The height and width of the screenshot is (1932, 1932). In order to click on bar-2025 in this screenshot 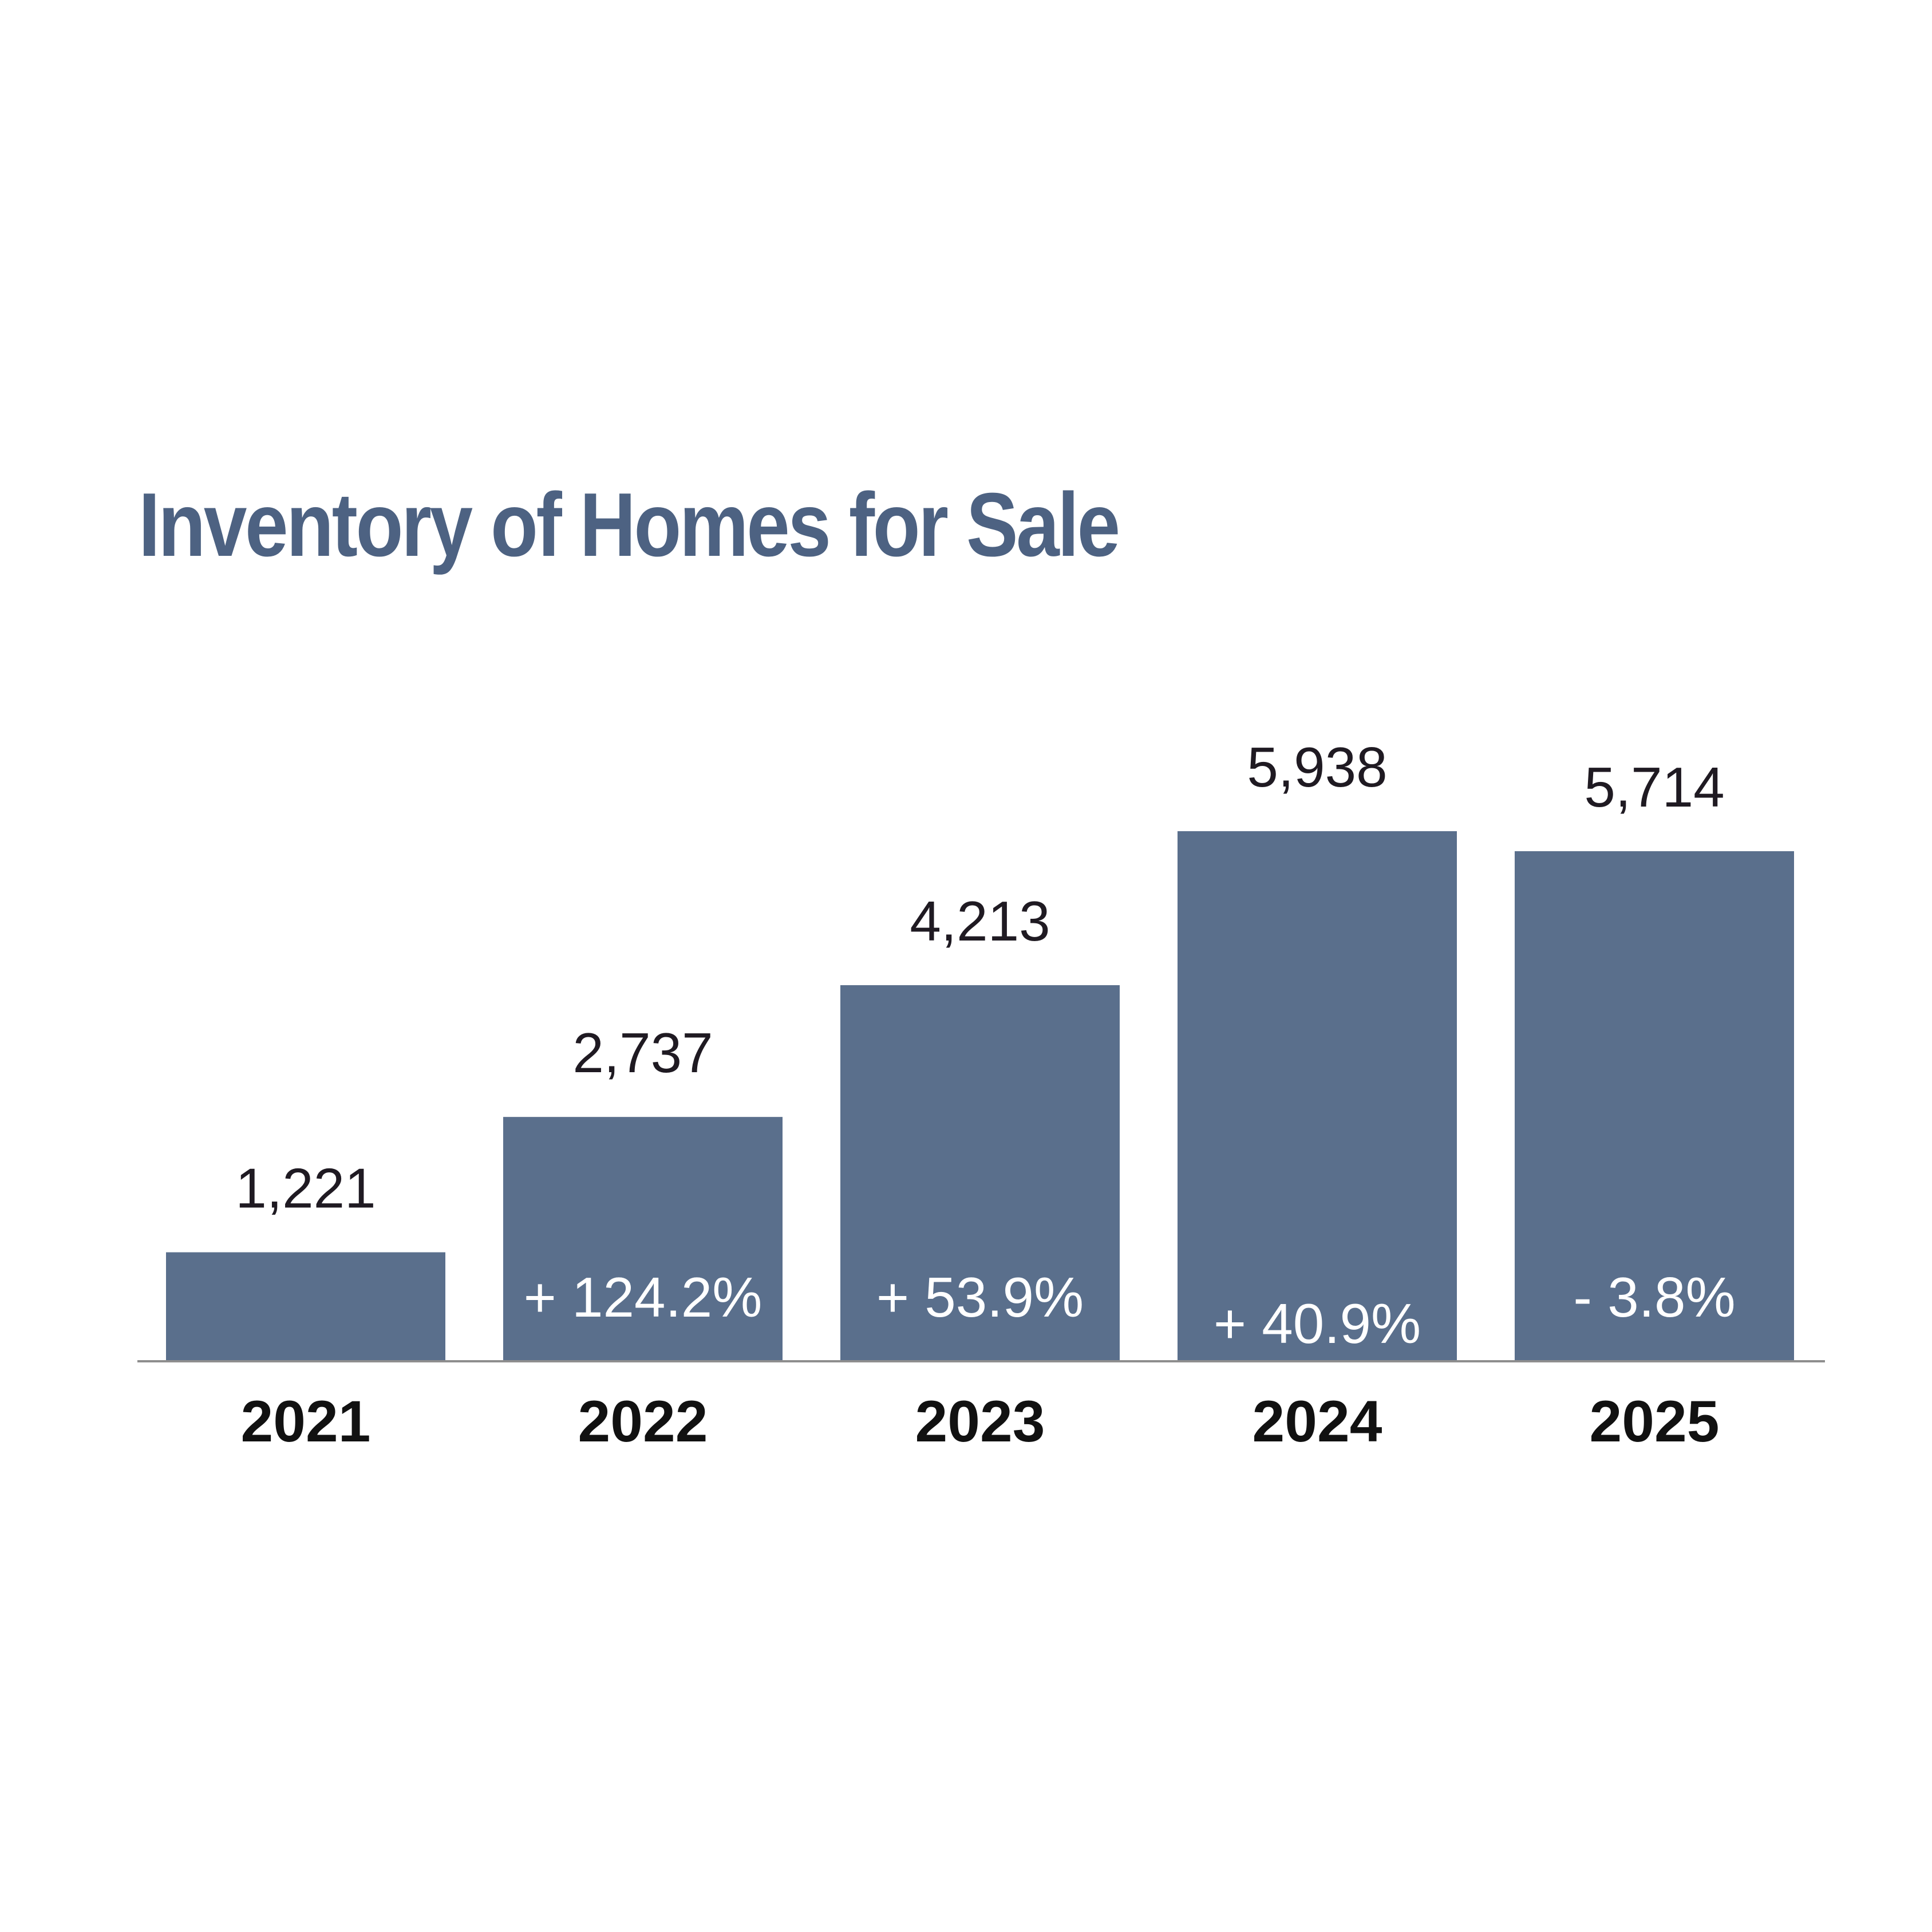, I will do `click(1654, 1106)`.